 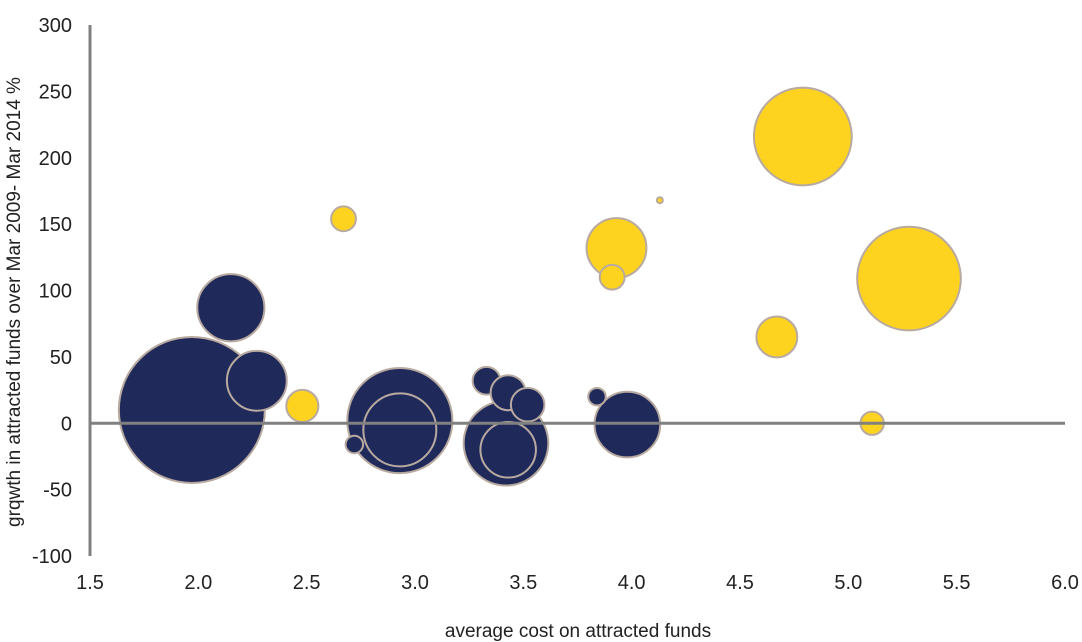 What do you see at coordinates (1065, 583) in the screenshot?
I see `x-tick-label: 6.0` at bounding box center [1065, 583].